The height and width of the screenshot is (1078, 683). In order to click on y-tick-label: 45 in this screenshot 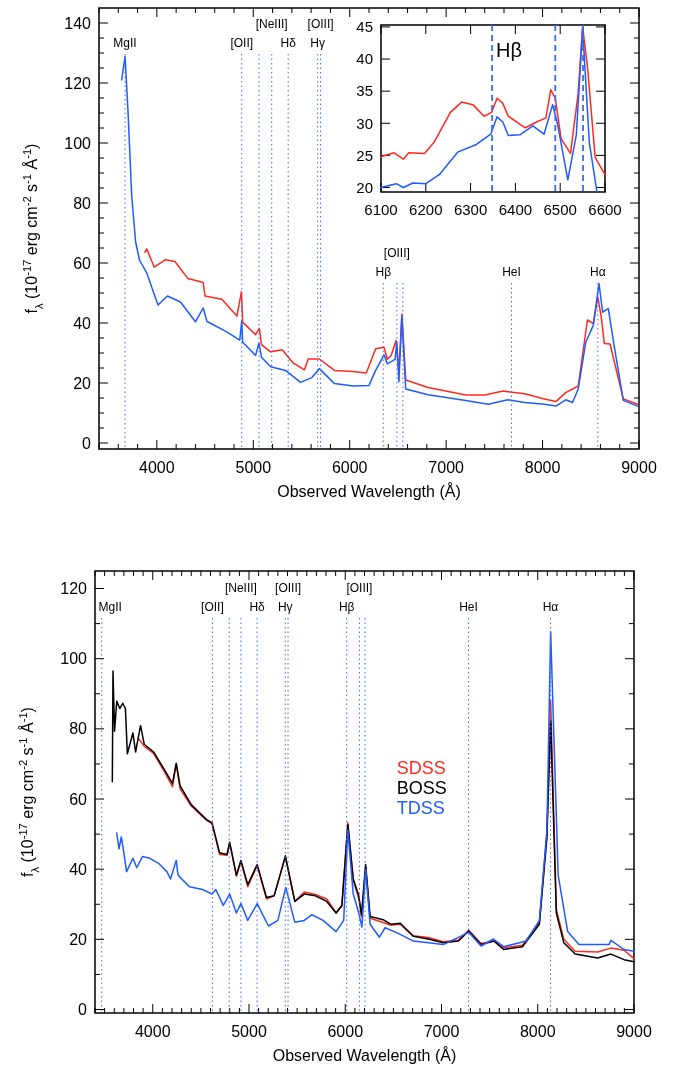, I will do `click(364, 27)`.